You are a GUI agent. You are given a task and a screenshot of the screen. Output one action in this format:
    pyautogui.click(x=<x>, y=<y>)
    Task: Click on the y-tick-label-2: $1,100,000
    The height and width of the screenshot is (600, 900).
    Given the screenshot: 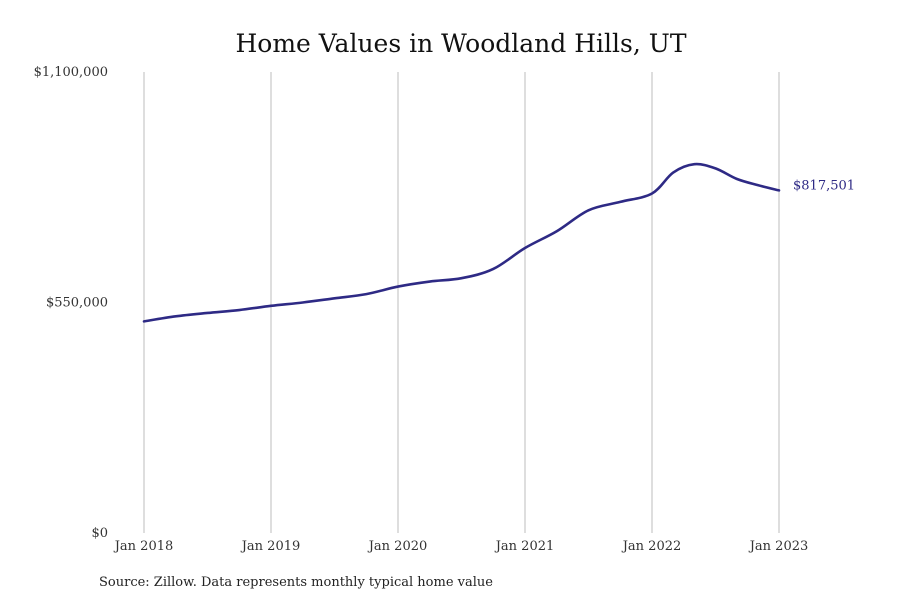 What is the action you would take?
    pyautogui.click(x=71, y=72)
    